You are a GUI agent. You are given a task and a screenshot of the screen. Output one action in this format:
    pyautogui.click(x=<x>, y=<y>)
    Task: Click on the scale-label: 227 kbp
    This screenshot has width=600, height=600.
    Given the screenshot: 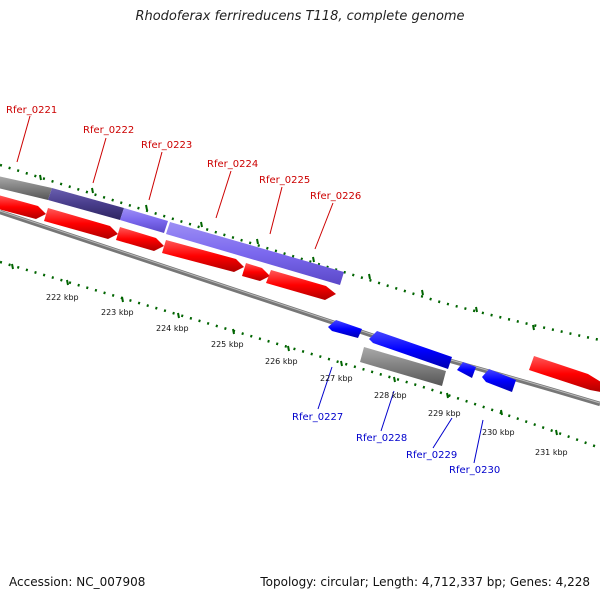 What is the action you would take?
    pyautogui.click(x=336, y=378)
    